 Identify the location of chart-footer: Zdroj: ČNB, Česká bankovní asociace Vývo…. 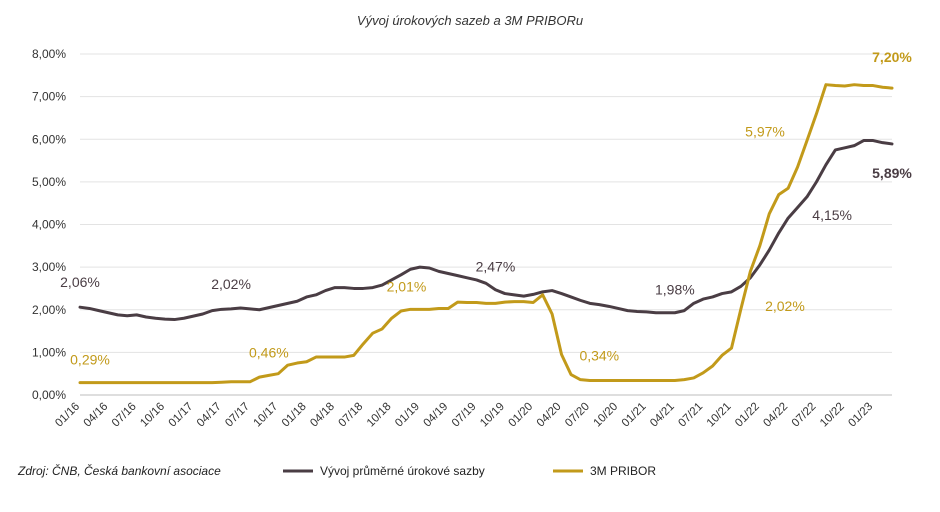
(336, 470).